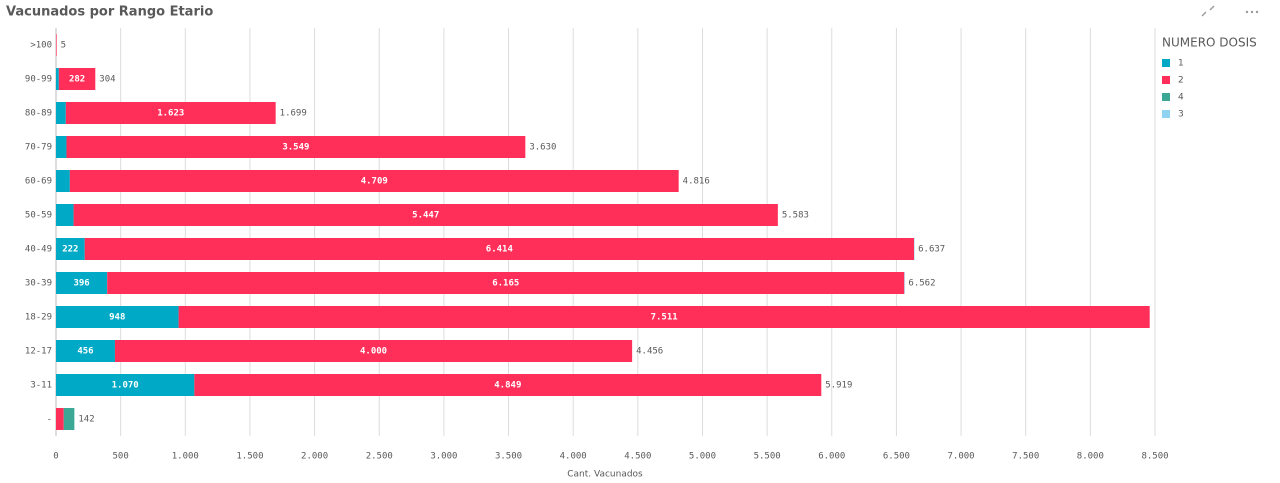  I want to click on chart-title: Vacunados por Rango Etario, so click(109, 12).